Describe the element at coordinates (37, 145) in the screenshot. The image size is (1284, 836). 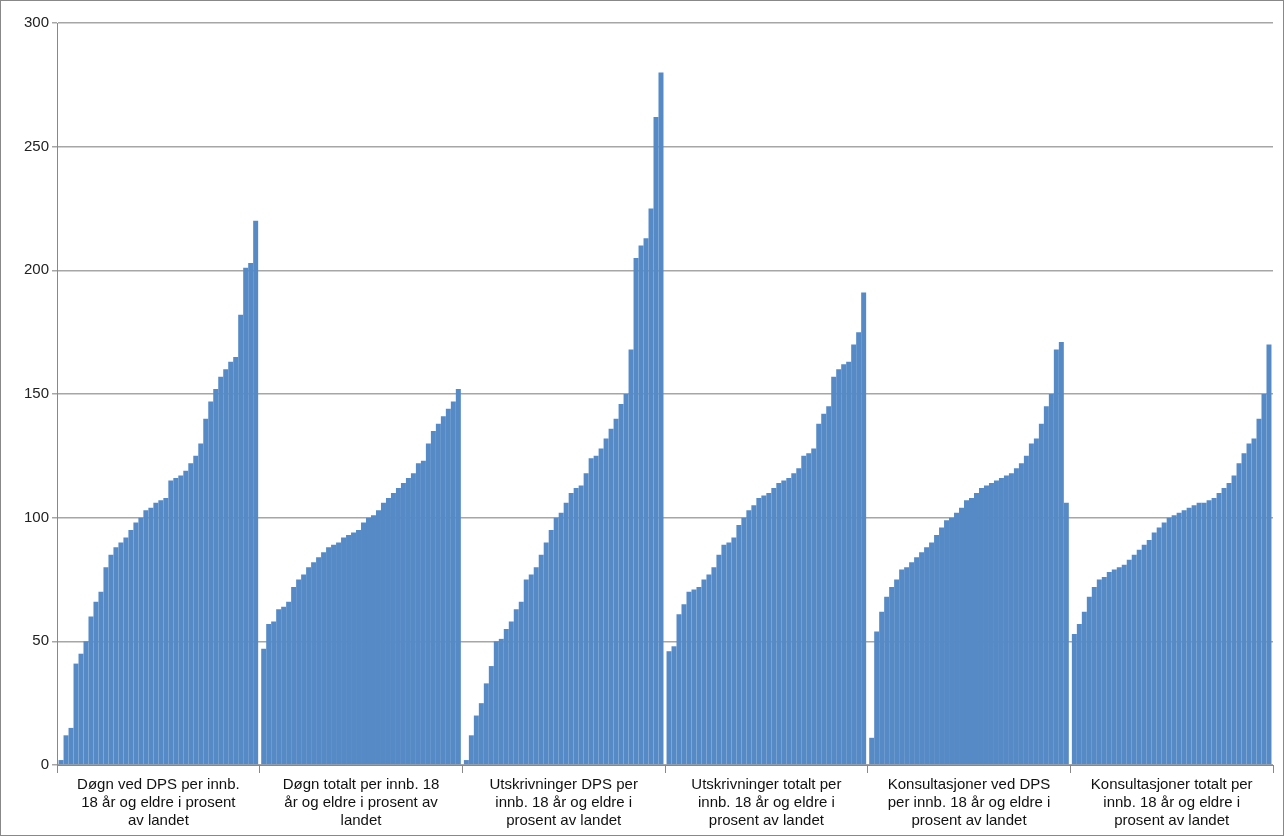
I see `y-tick-label: 250` at that location.